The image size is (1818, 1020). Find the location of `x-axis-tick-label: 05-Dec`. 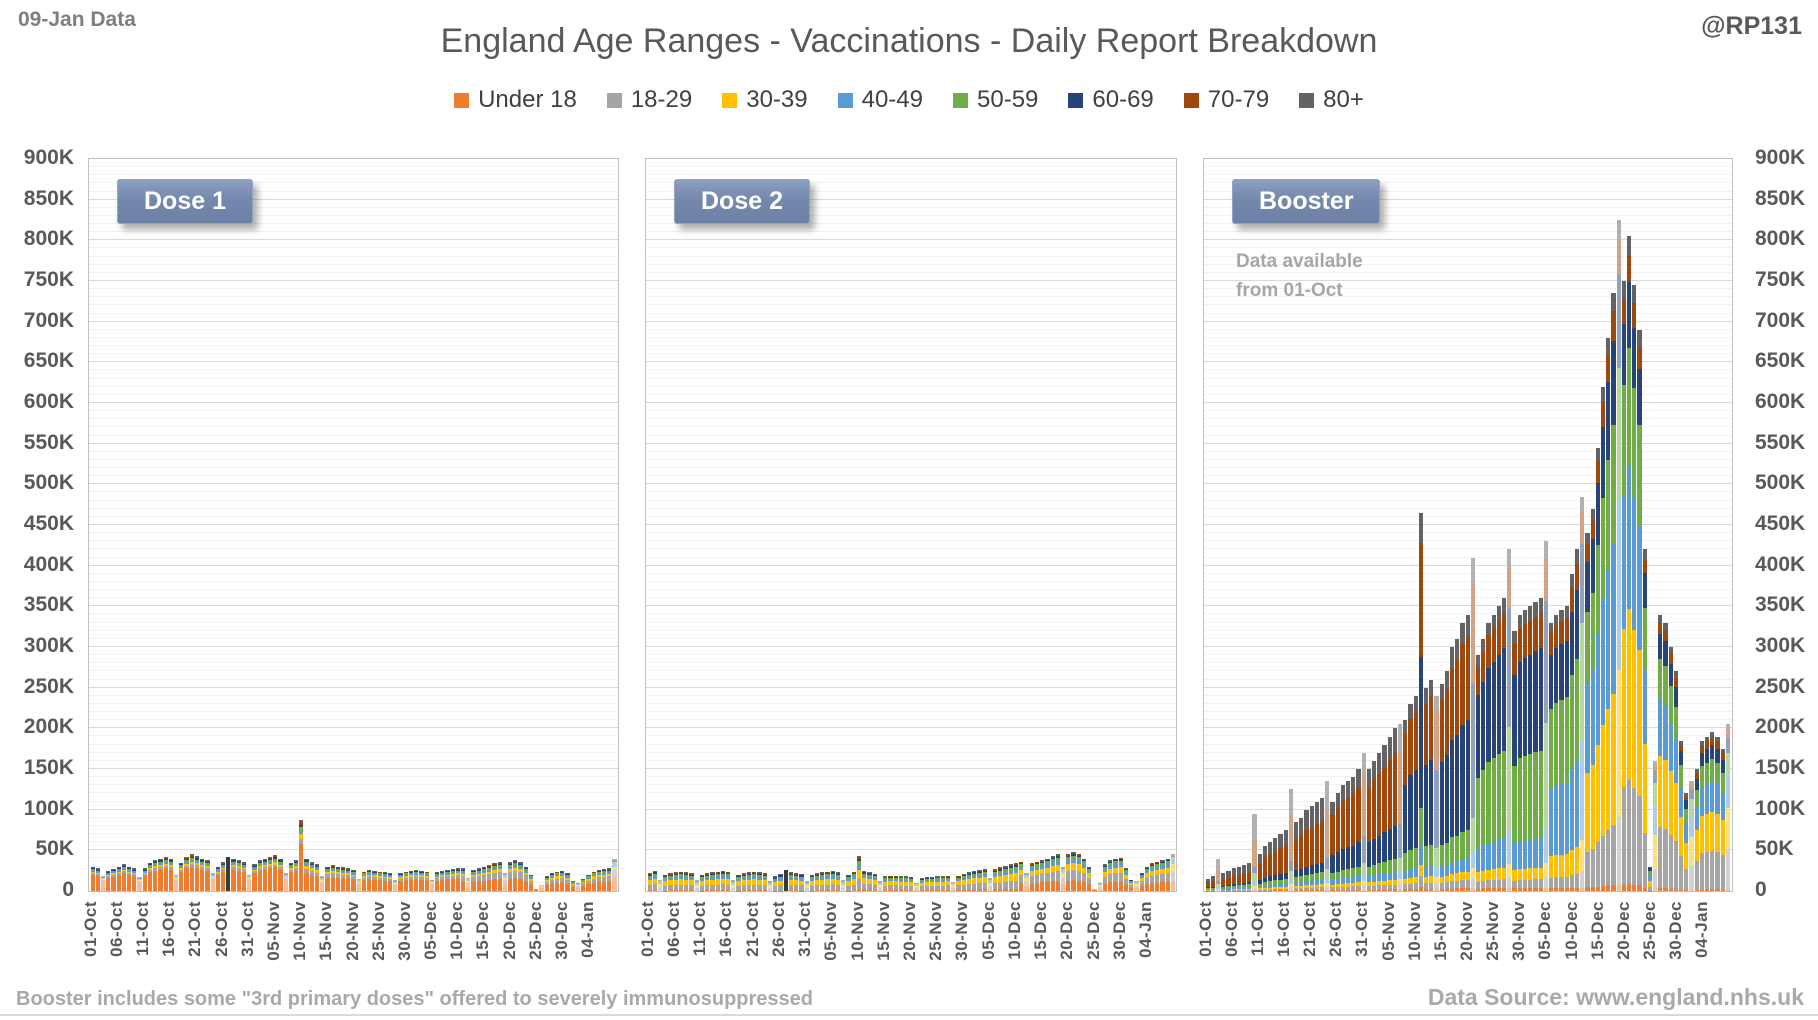

x-axis-tick-label: 05-Dec is located at coordinates (988, 930).